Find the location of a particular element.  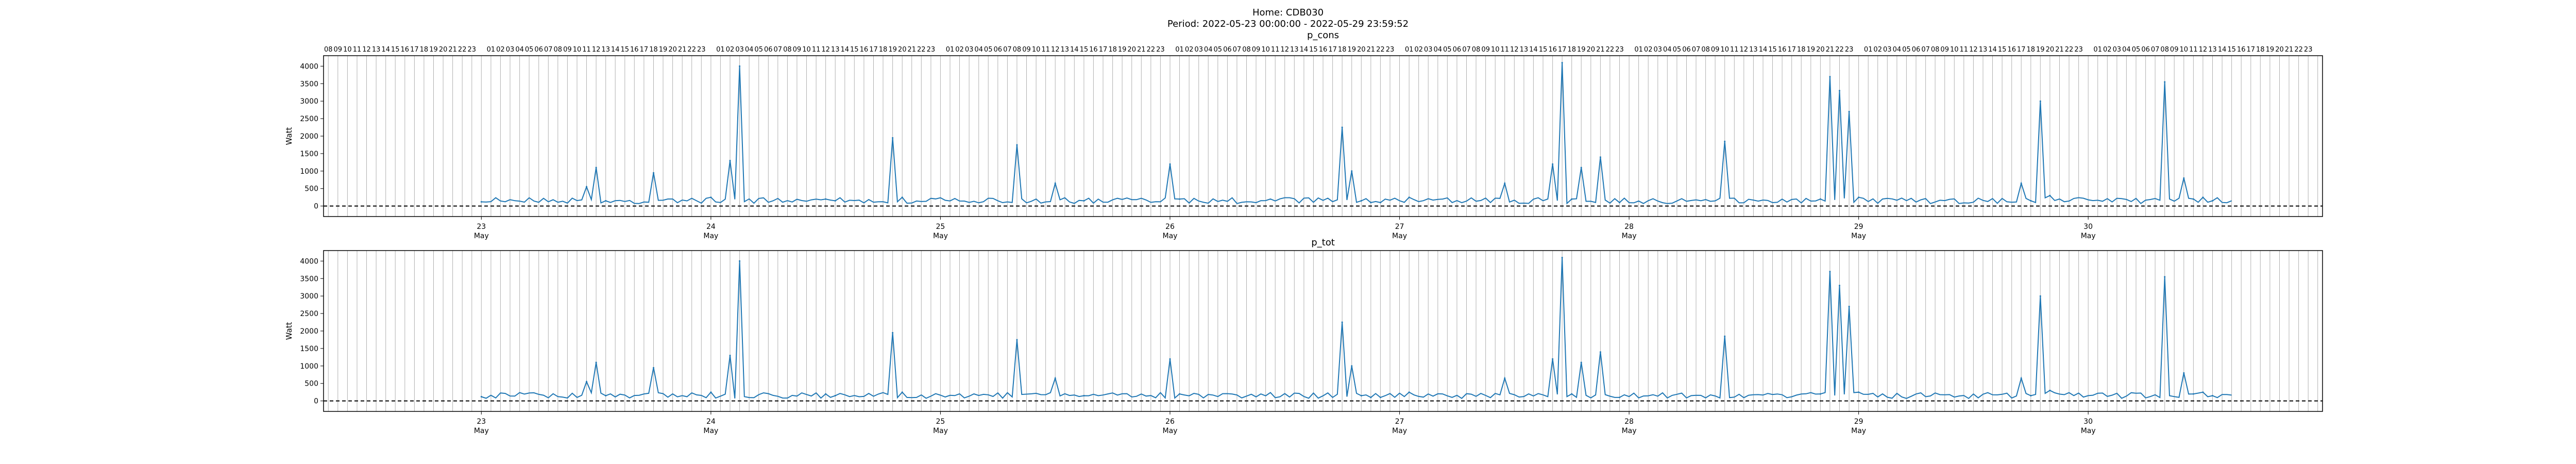

day-tick-label: 25 is located at coordinates (940, 422).